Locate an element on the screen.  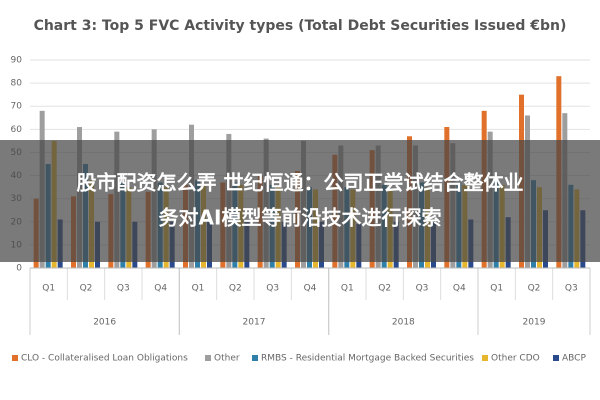
y-tick-label: 90 is located at coordinates (17, 61).